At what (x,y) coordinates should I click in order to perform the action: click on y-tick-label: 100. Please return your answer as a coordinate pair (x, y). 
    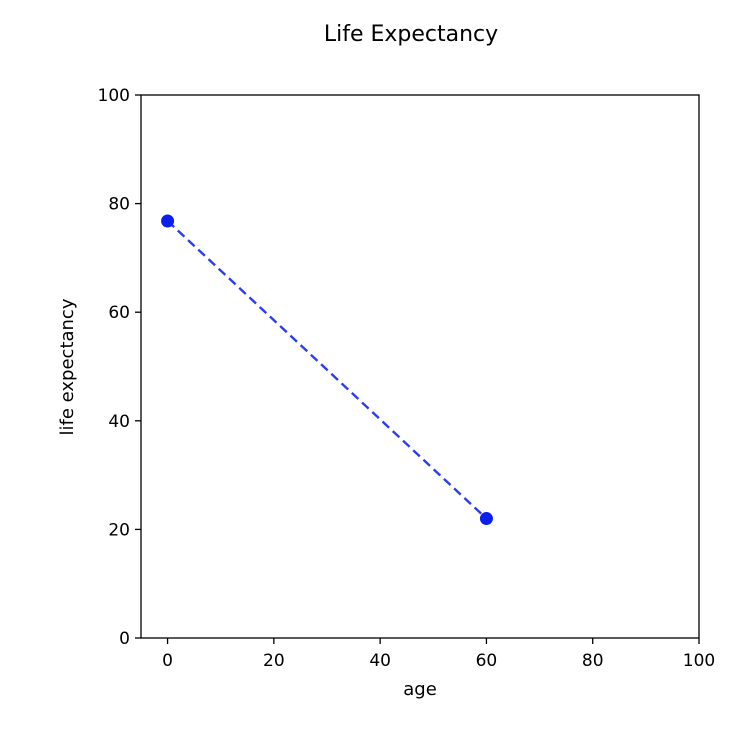
    Looking at the image, I should click on (114, 96).